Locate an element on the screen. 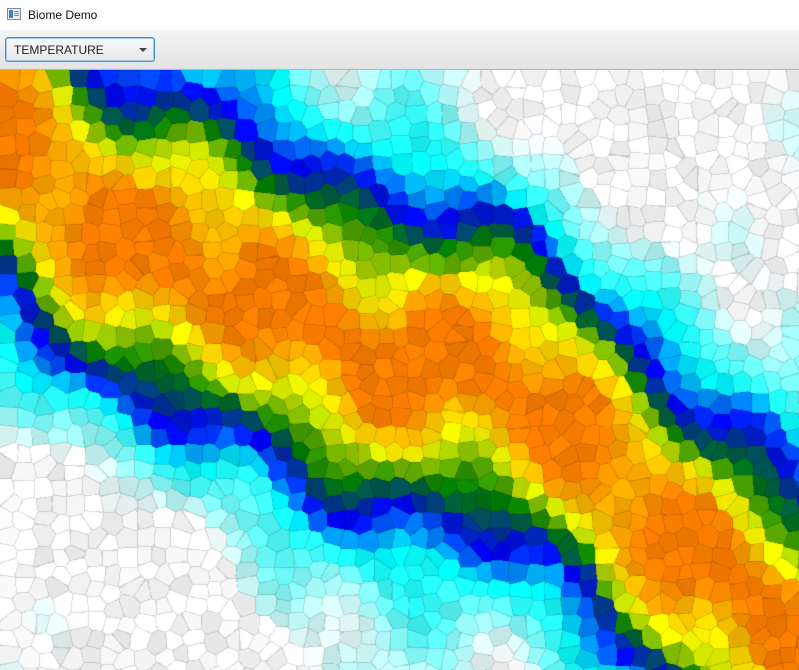 This screenshot has height=670, width=799. layer-select-value: TEMPERATURE is located at coordinates (59, 50).